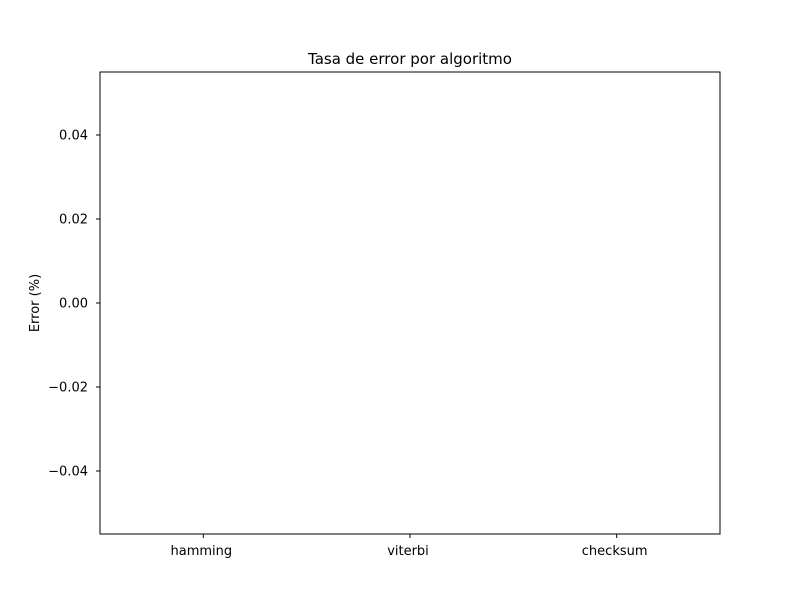 The image size is (800, 605). I want to click on y-tick-label: 0.04, so click(73, 136).